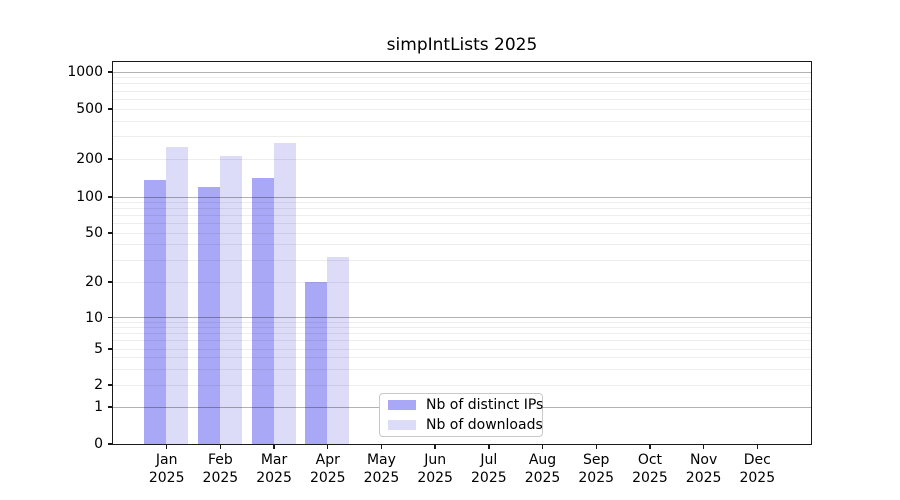  What do you see at coordinates (338, 350) in the screenshot?
I see `bar-nb-of-downloads-apr-2025` at bounding box center [338, 350].